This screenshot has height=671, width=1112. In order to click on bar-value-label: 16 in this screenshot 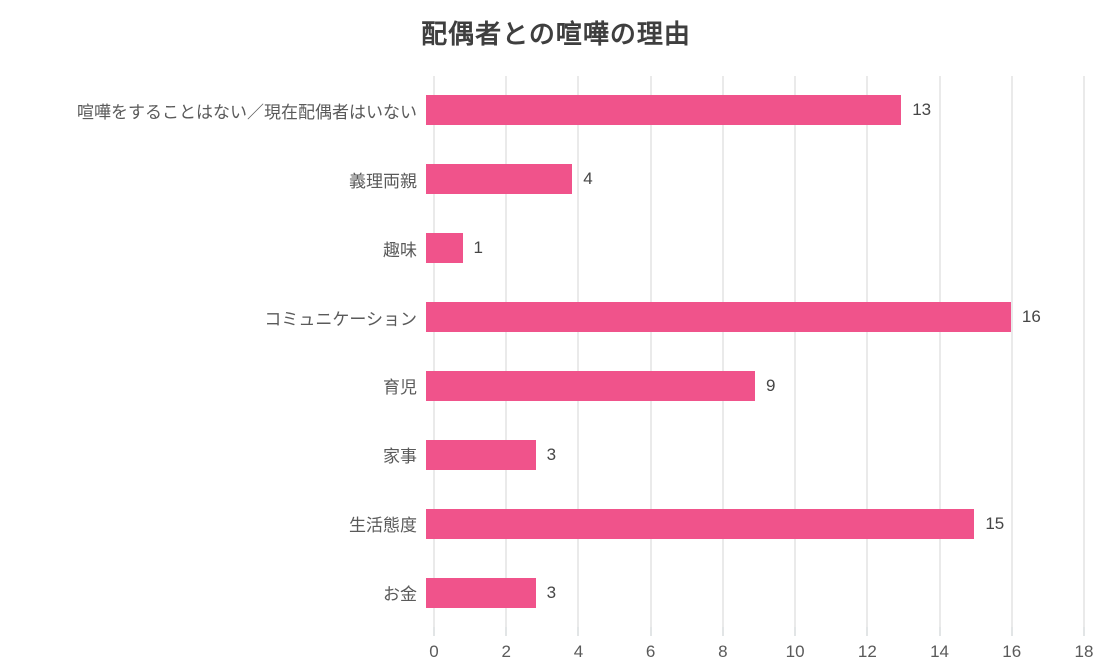, I will do `click(1031, 317)`.